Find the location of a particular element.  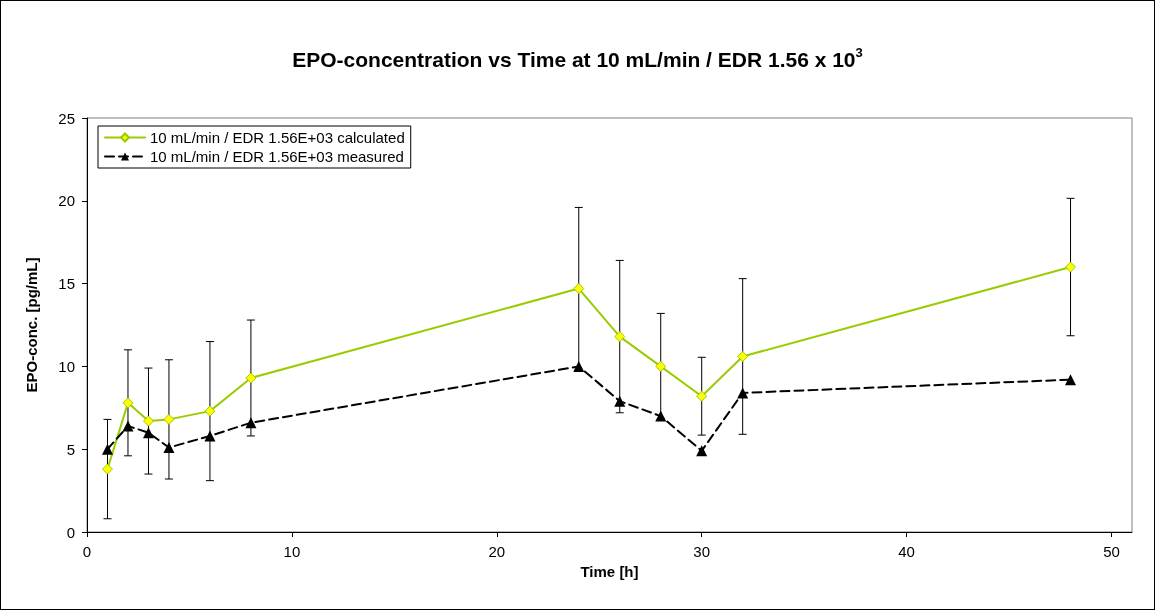

x-tick-label: 40 is located at coordinates (906, 551).